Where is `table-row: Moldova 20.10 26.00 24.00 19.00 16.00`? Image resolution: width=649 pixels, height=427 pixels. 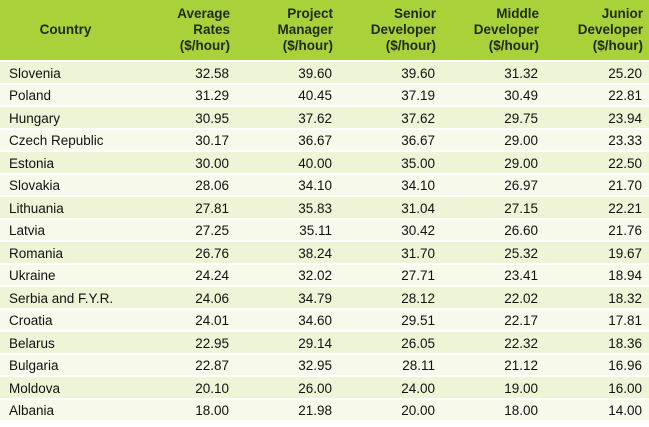
table-row: Moldova 20.10 26.00 24.00 19.00 16.00 is located at coordinates (324, 388).